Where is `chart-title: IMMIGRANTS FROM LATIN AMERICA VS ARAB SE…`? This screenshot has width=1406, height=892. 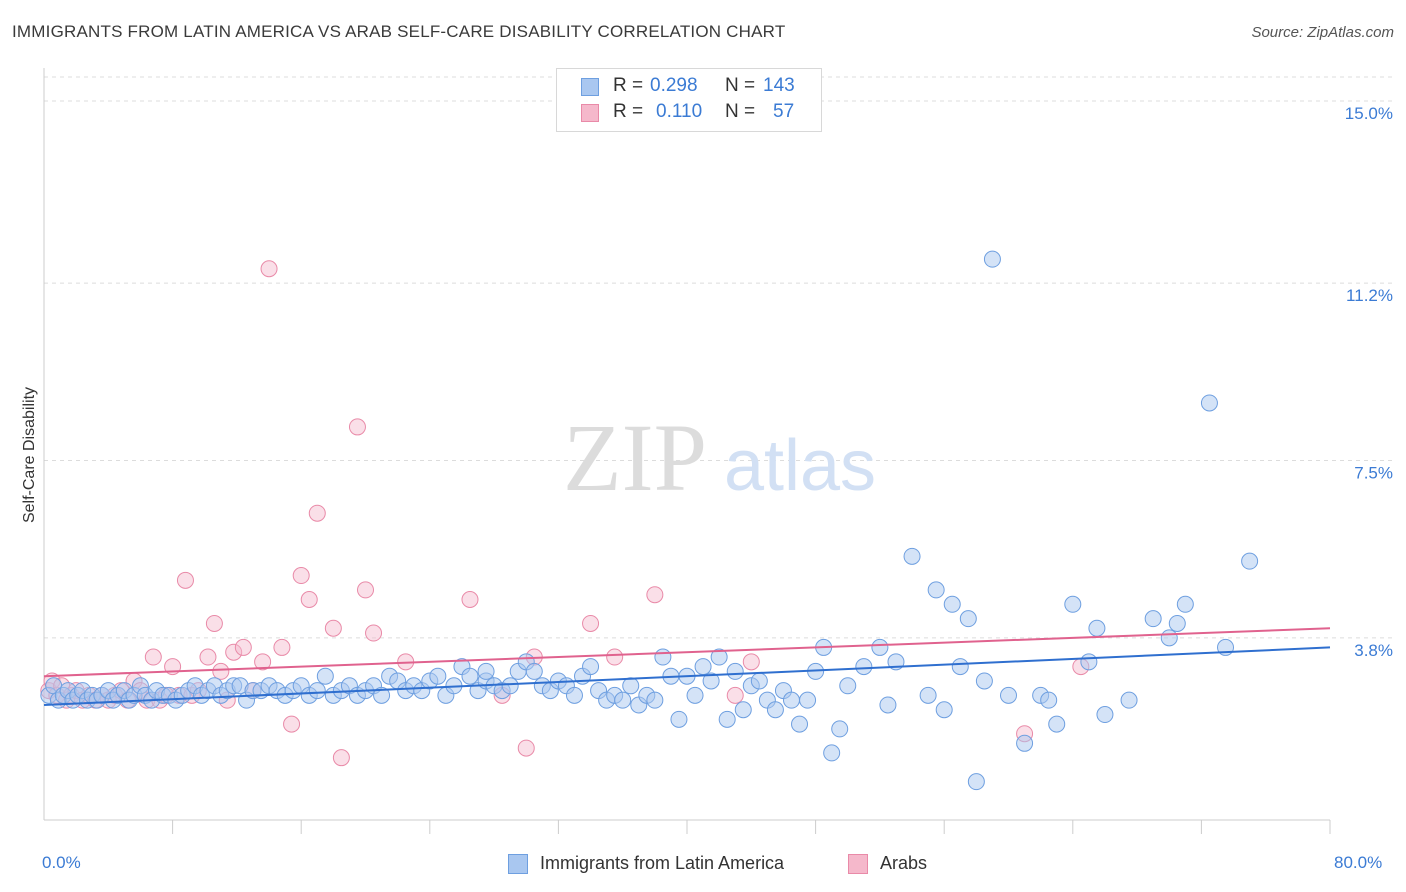 chart-title: IMMIGRANTS FROM LATIN AMERICA VS ARAB SE… is located at coordinates (399, 31).